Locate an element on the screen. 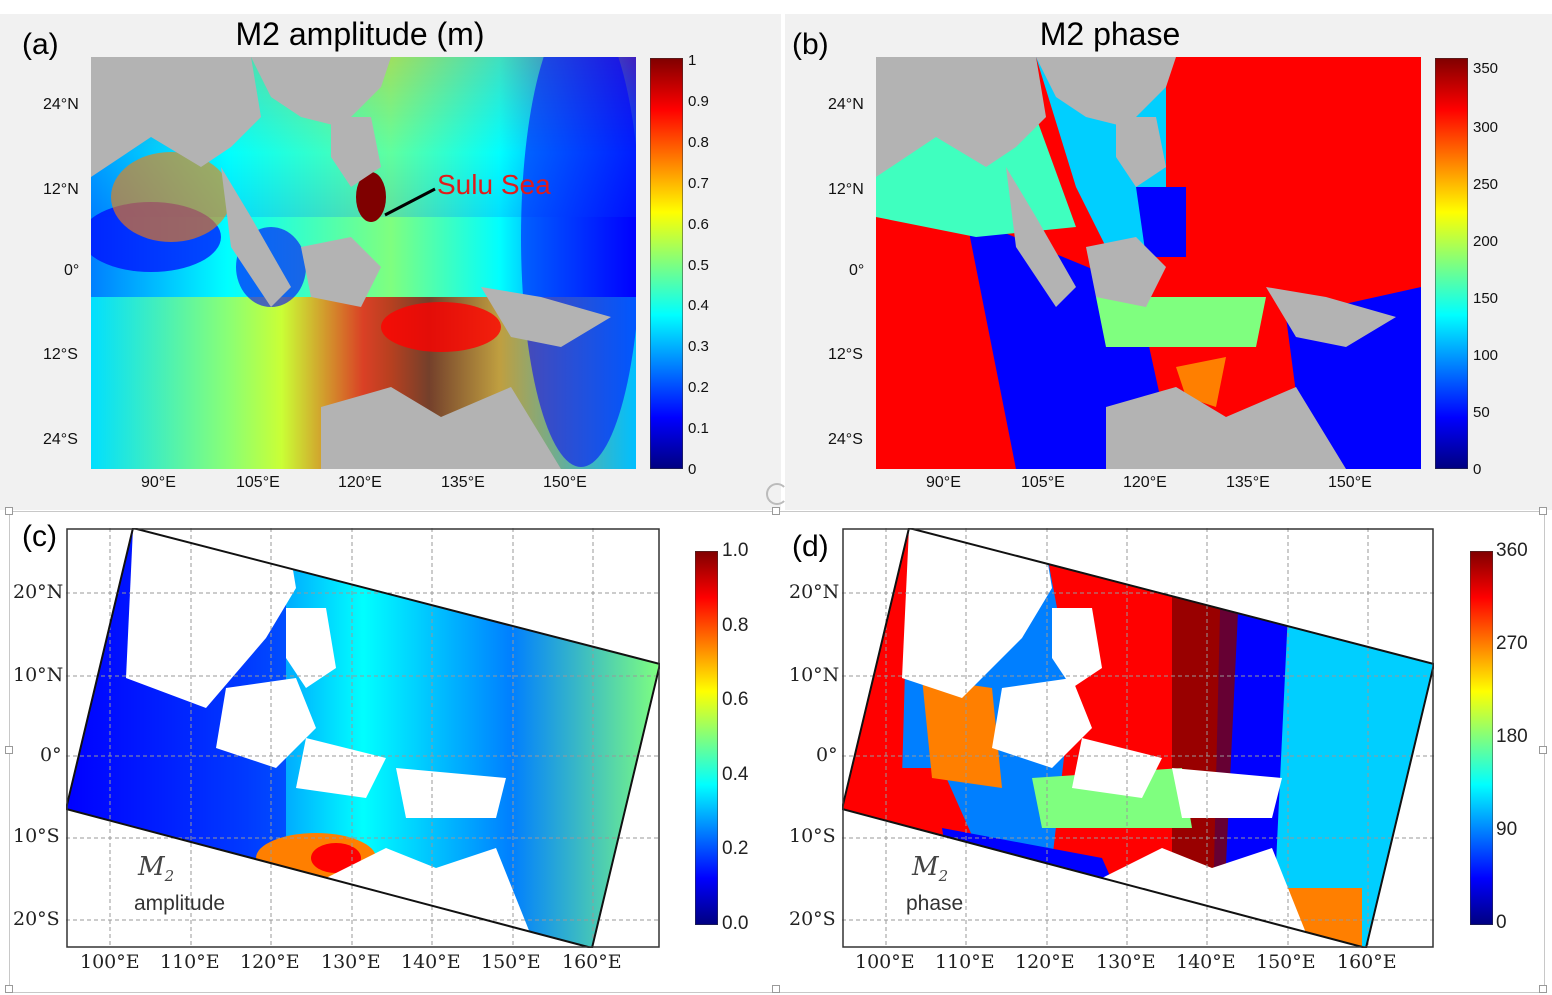  panel-b-lat-label: 12°N is located at coordinates (846, 189).